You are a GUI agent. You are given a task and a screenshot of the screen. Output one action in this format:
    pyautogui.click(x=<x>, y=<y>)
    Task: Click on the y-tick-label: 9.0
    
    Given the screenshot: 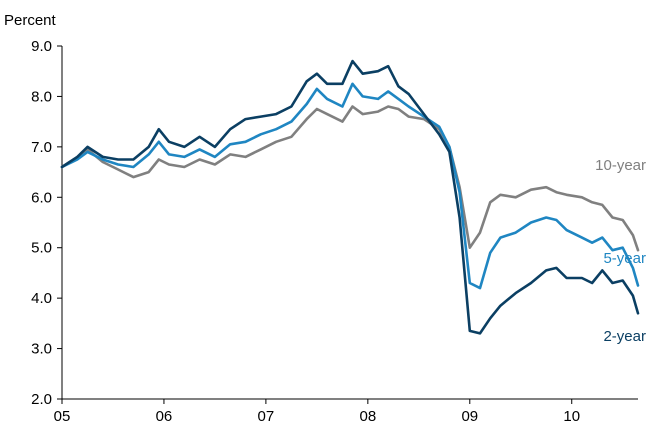 What is the action you would take?
    pyautogui.click(x=41, y=46)
    